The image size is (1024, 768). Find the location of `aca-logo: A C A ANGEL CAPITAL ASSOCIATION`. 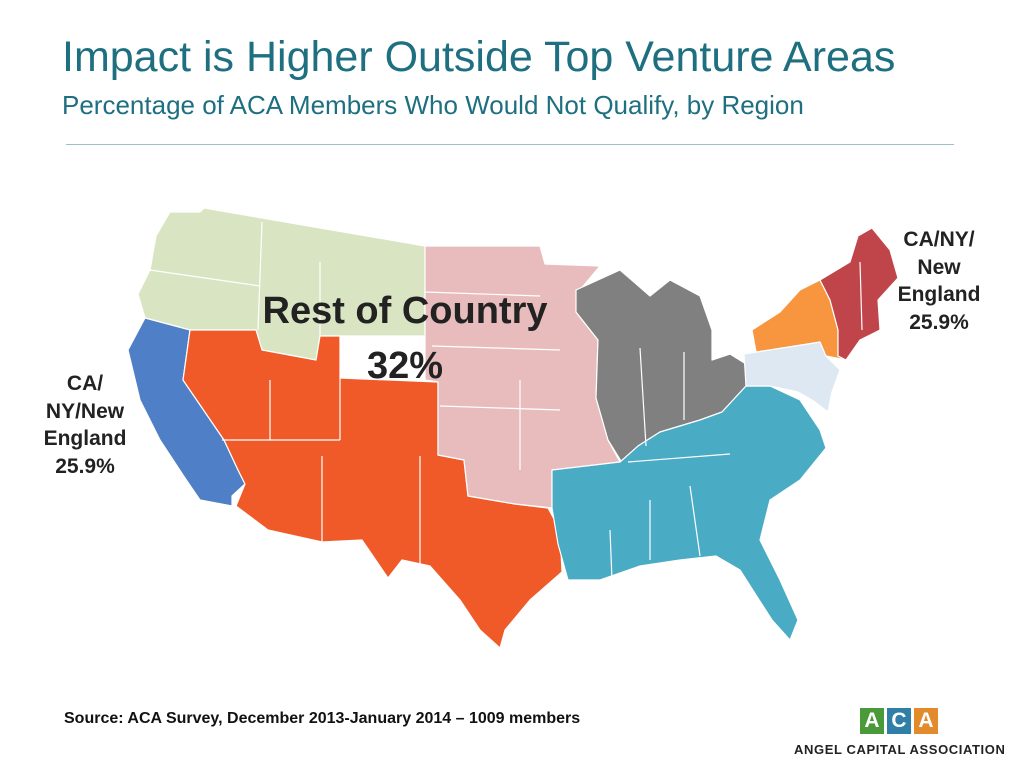

aca-logo: A C A ANGEL CAPITAL ASSOCIATION is located at coordinates (902, 735).